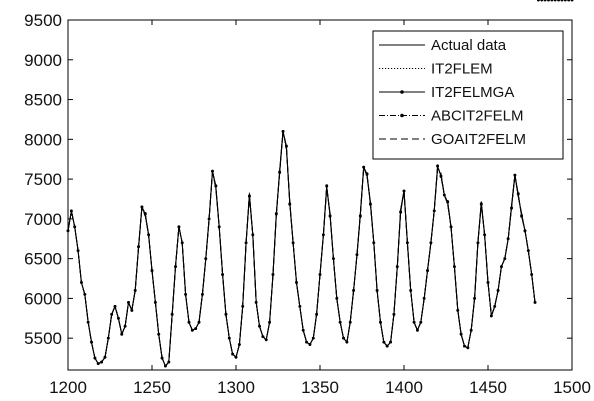 Image resolution: width=594 pixels, height=401 pixels. I want to click on y-tick-label: 7500, so click(43, 179).